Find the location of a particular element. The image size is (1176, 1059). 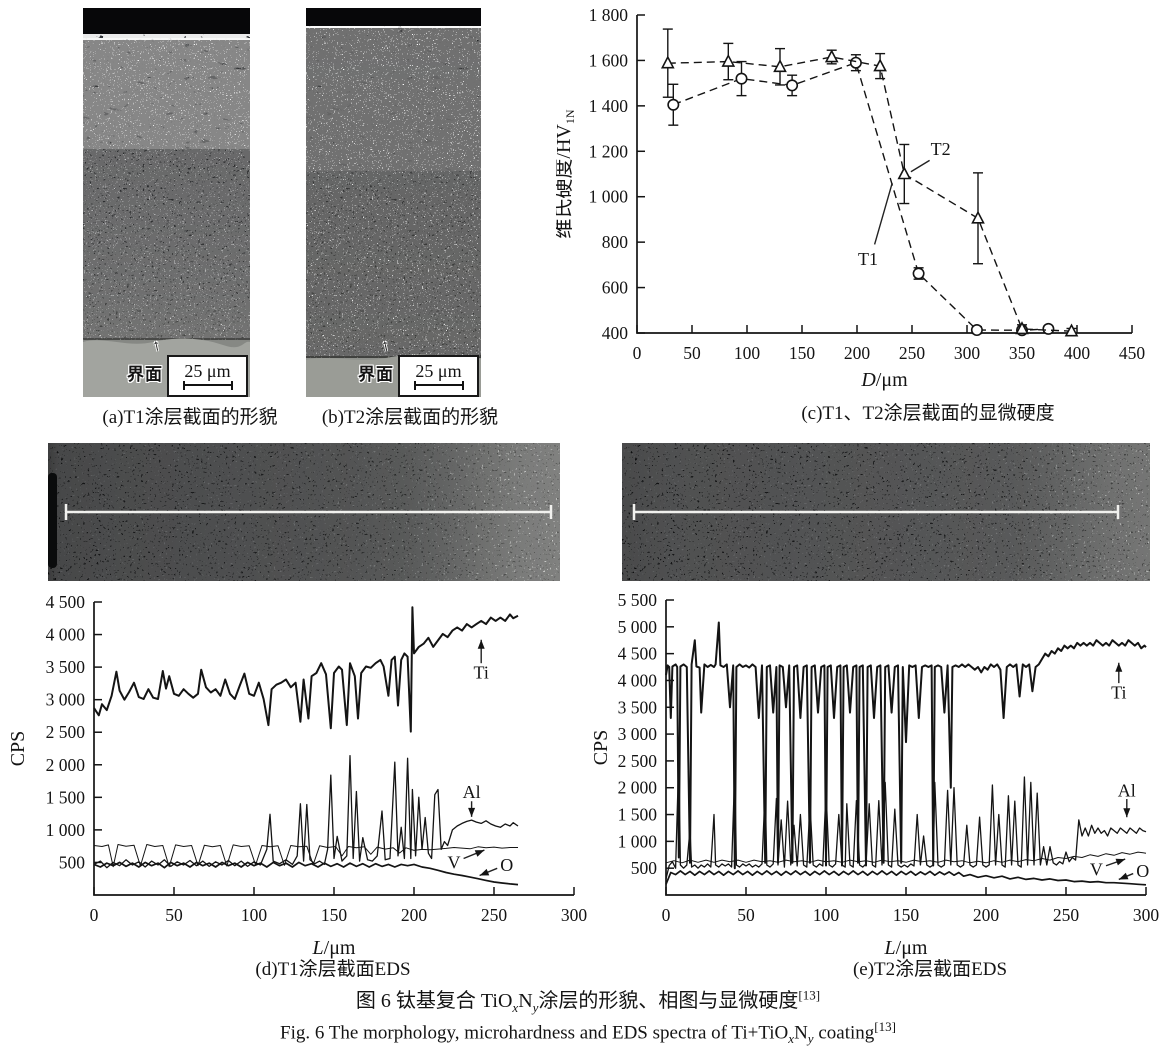

sem-dark-speckle is located at coordinates (393, 193).